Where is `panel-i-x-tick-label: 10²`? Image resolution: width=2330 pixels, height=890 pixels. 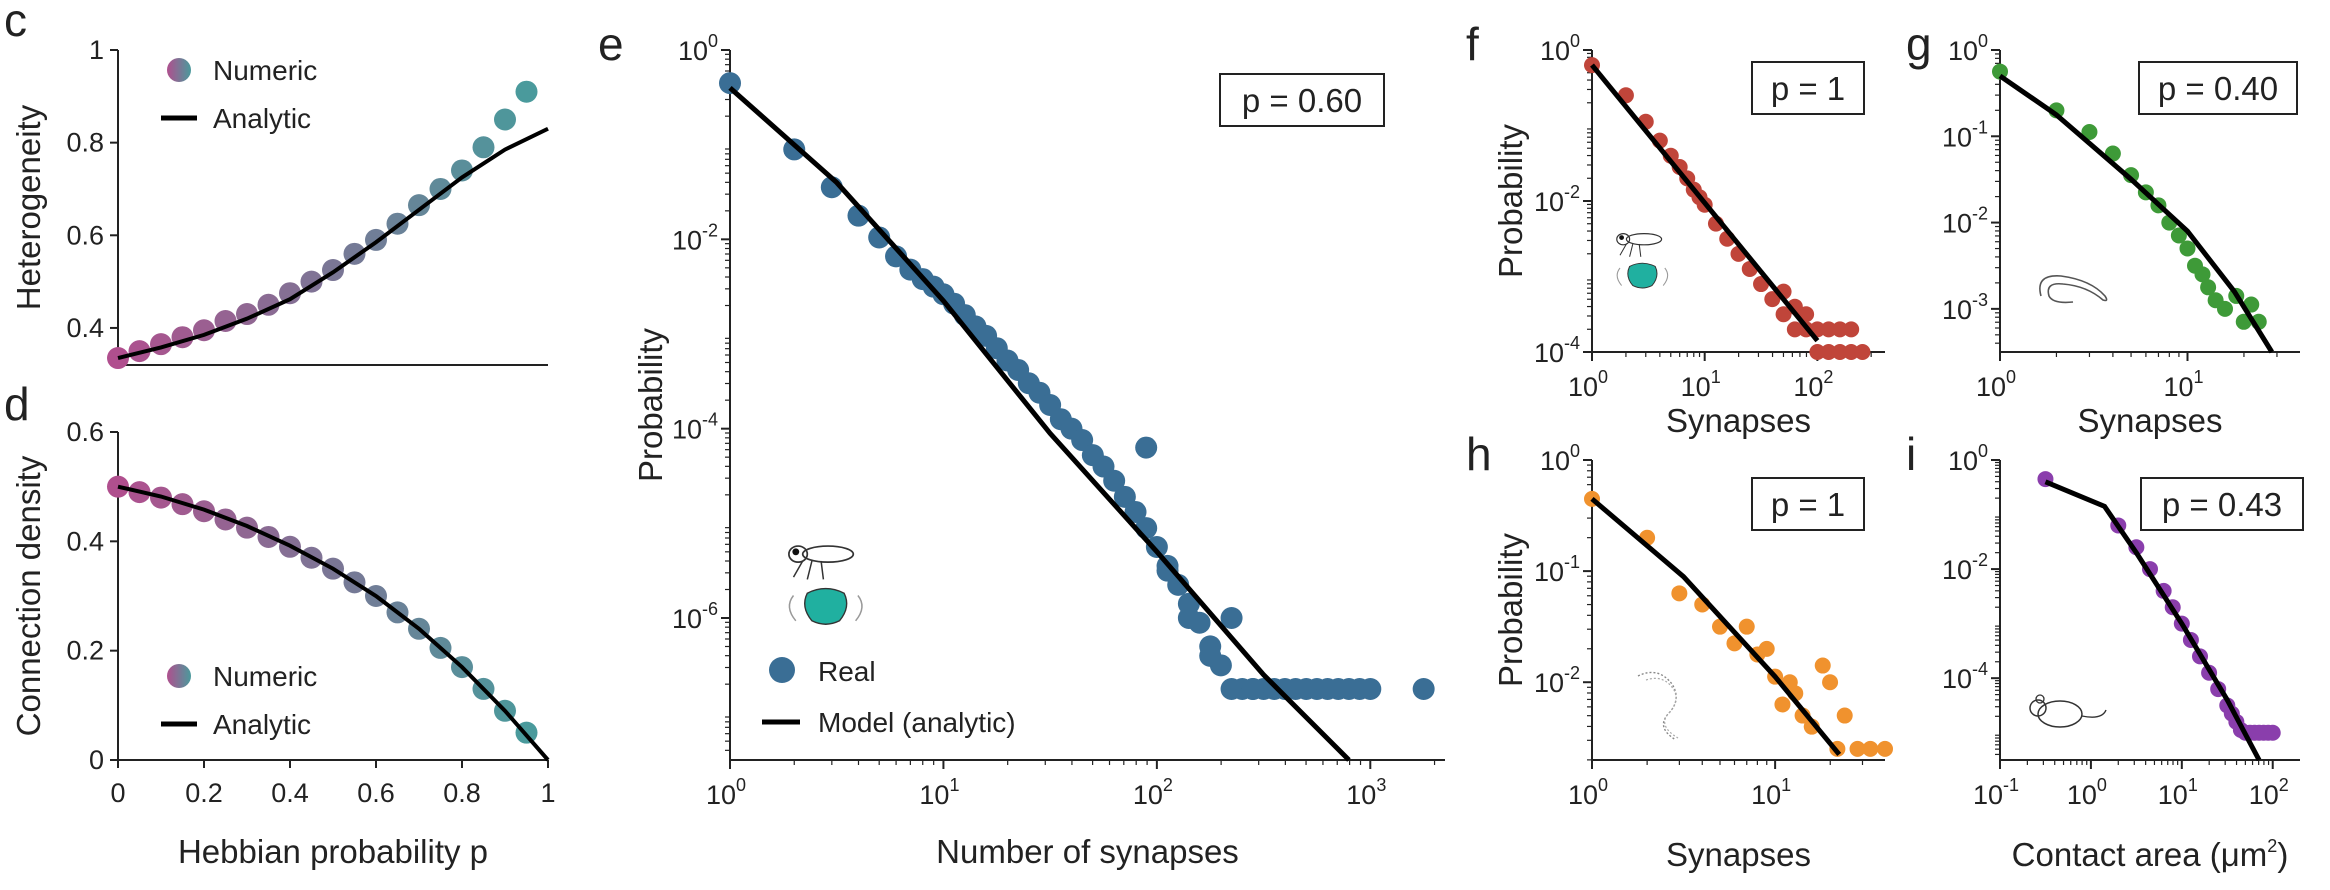
panel-i-x-tick-label: 10² is located at coordinates (2269, 792).